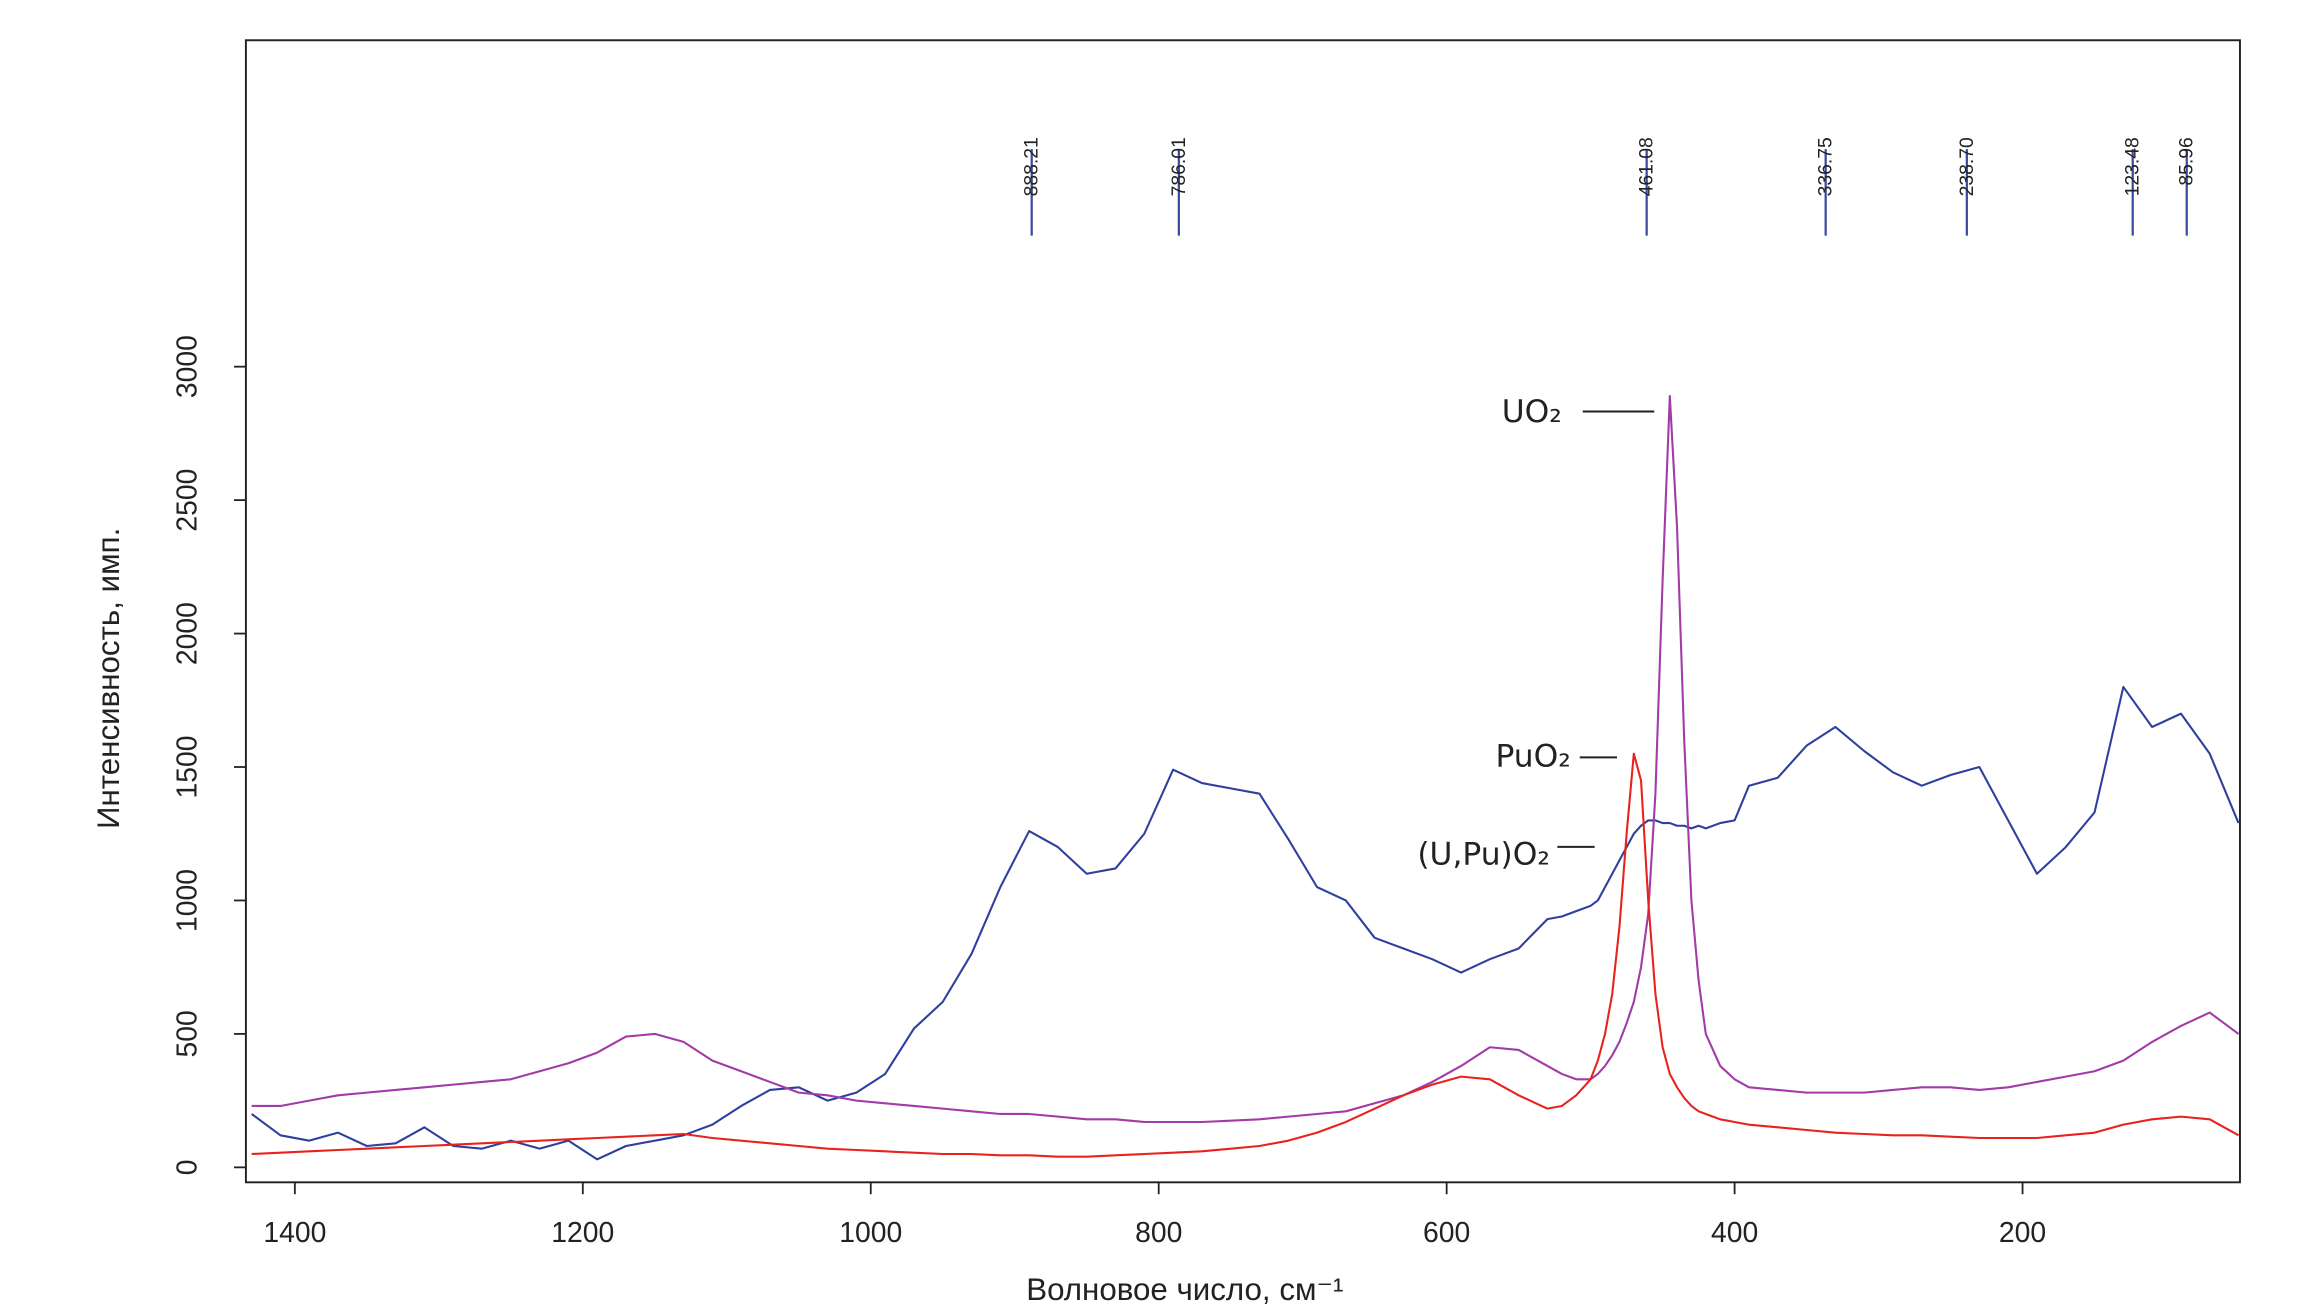 The image size is (2310, 1315). What do you see at coordinates (582, 1233) in the screenshot?
I see `x-tick-label: 1200` at bounding box center [582, 1233].